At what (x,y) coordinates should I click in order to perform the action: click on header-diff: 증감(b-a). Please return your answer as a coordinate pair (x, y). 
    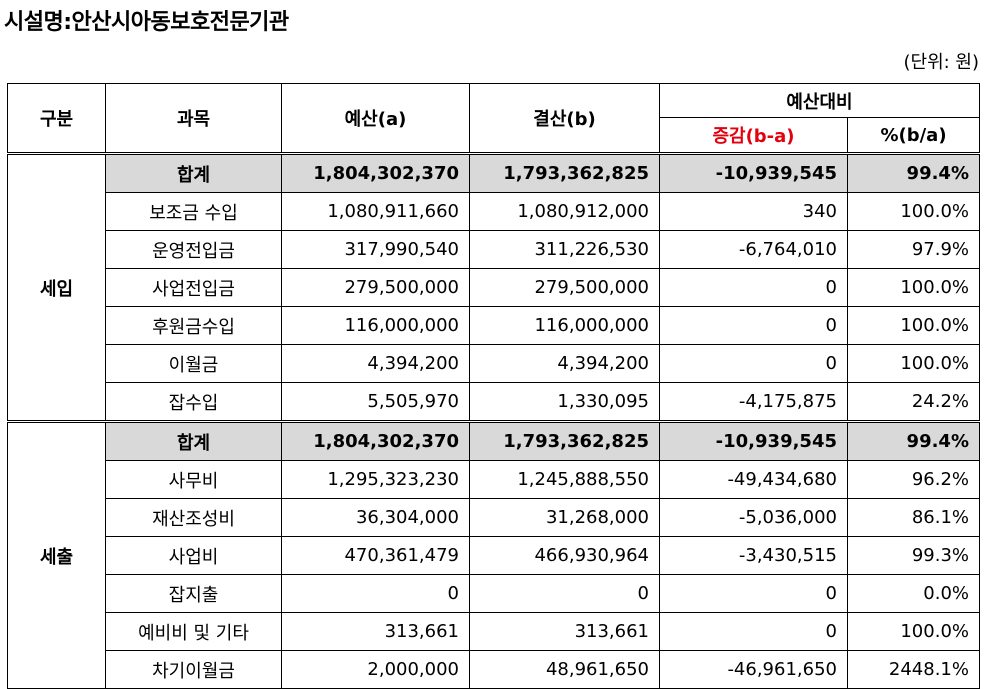
    Looking at the image, I should click on (753, 135).